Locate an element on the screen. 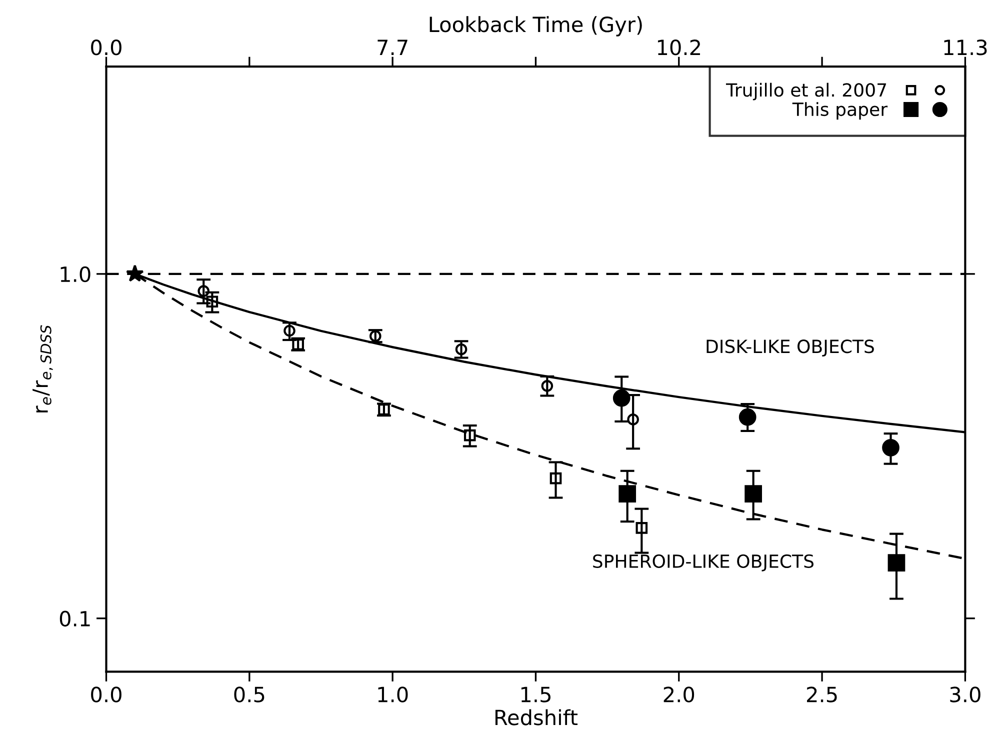  annotation: DISK-LIKE OBJECTS is located at coordinates (790, 348).